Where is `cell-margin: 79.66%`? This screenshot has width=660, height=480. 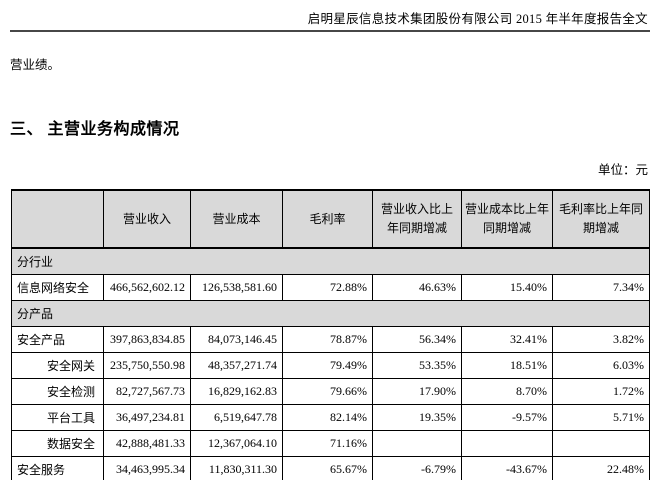 cell-margin: 79.66% is located at coordinates (327, 391).